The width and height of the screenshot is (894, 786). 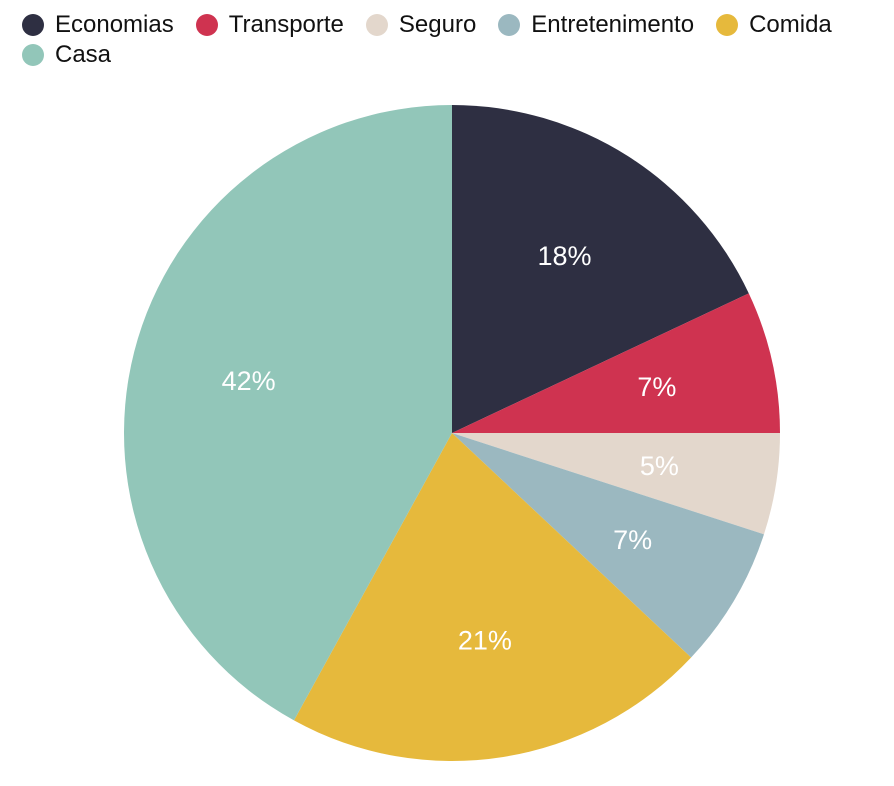 I want to click on pie-slice-transporte, so click(x=616, y=363).